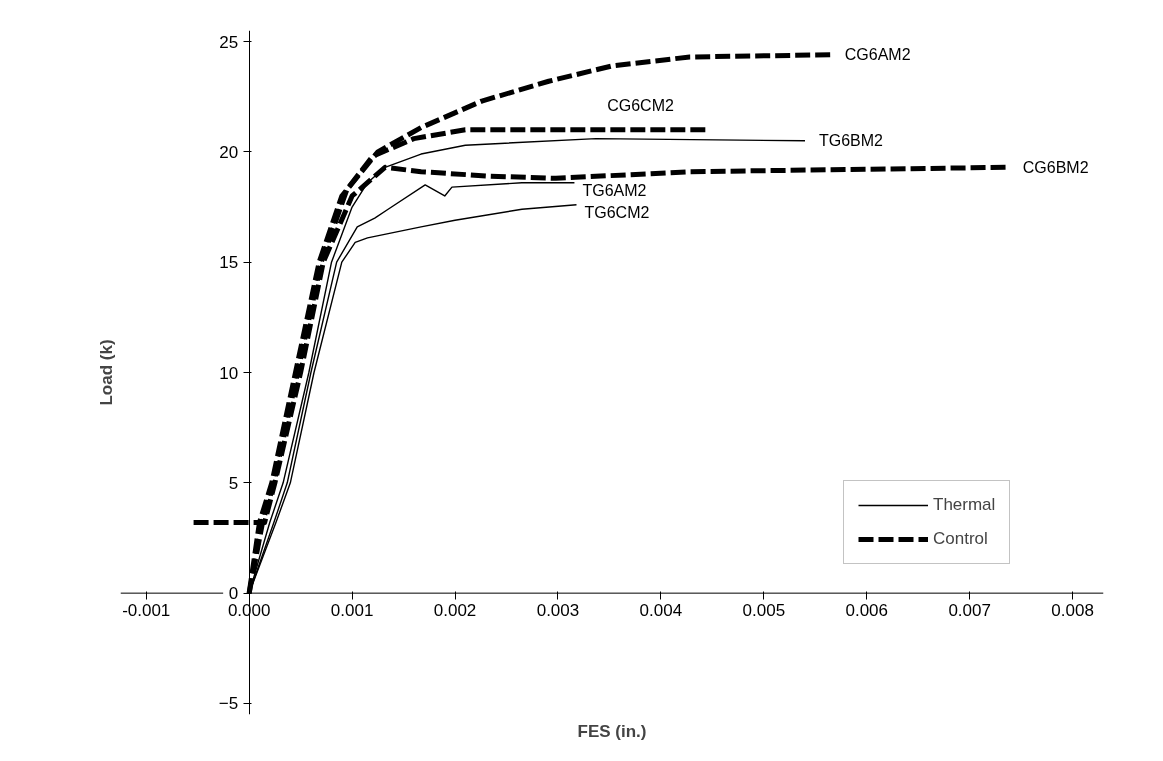 The image size is (1163, 761). I want to click on y-tick-label: −5, so click(228, 704).